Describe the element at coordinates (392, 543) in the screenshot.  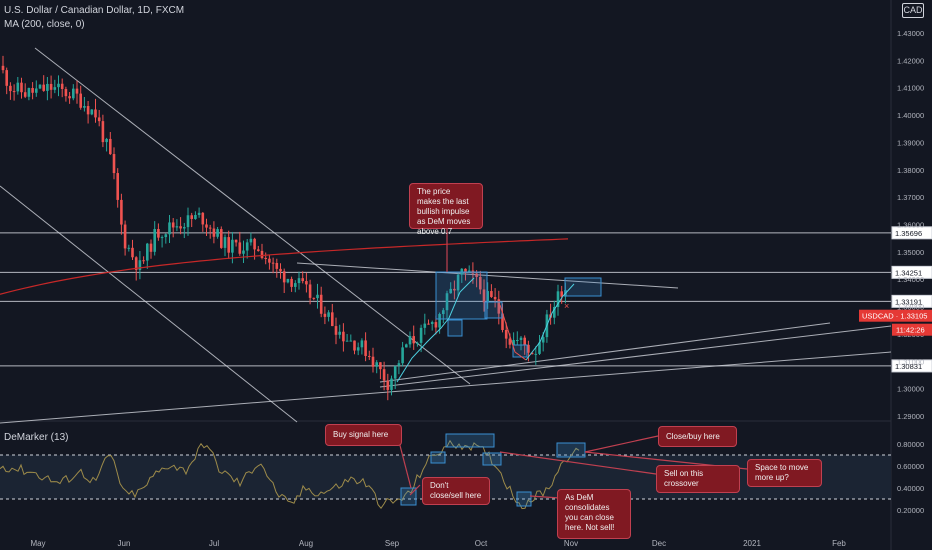
I see `time-tick: Sep` at that location.